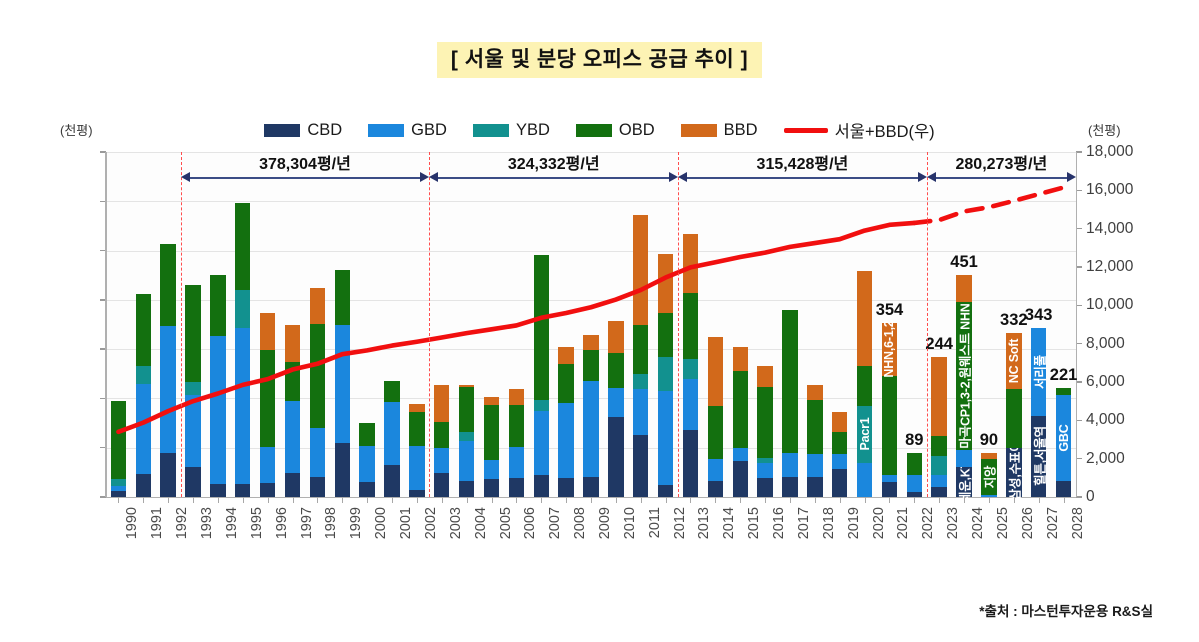 This screenshot has height=642, width=1199. I want to click on bar-segment-gbd: GBC, so click(1063, 437).